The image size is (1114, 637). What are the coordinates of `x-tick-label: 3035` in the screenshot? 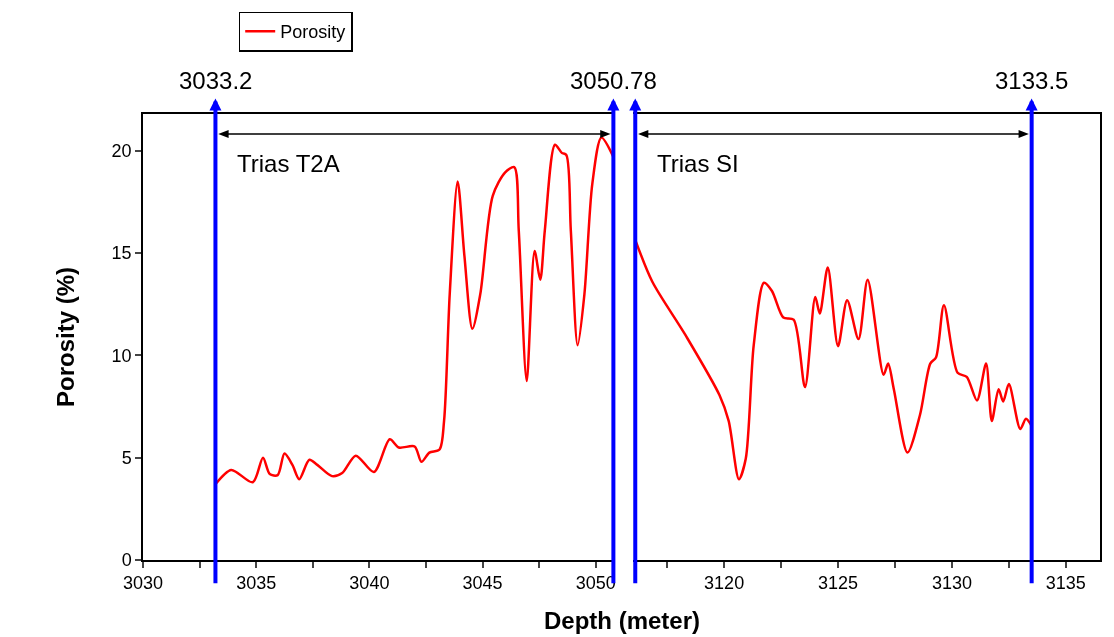 It's located at (256, 583).